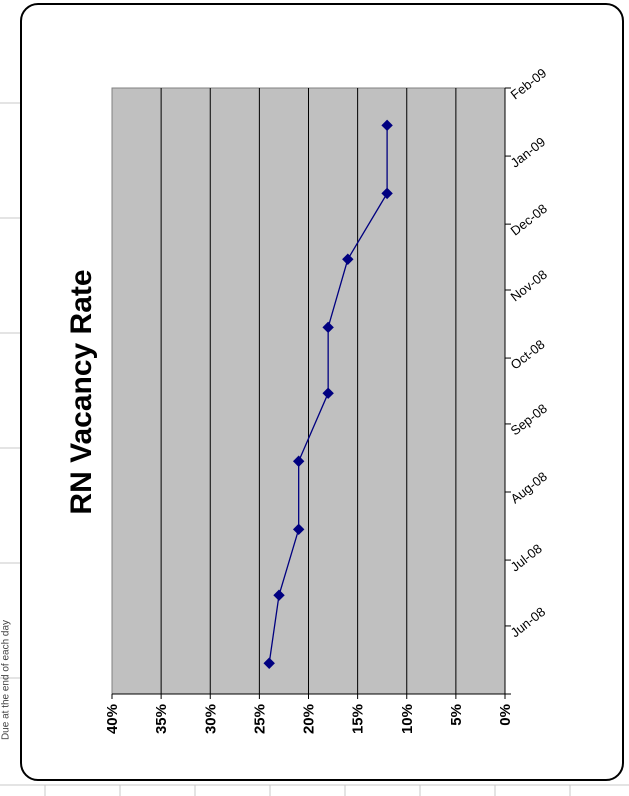 Image resolution: width=629 pixels, height=796 pixels. What do you see at coordinates (358, 719) in the screenshot?
I see `value-tick-label: 15%` at bounding box center [358, 719].